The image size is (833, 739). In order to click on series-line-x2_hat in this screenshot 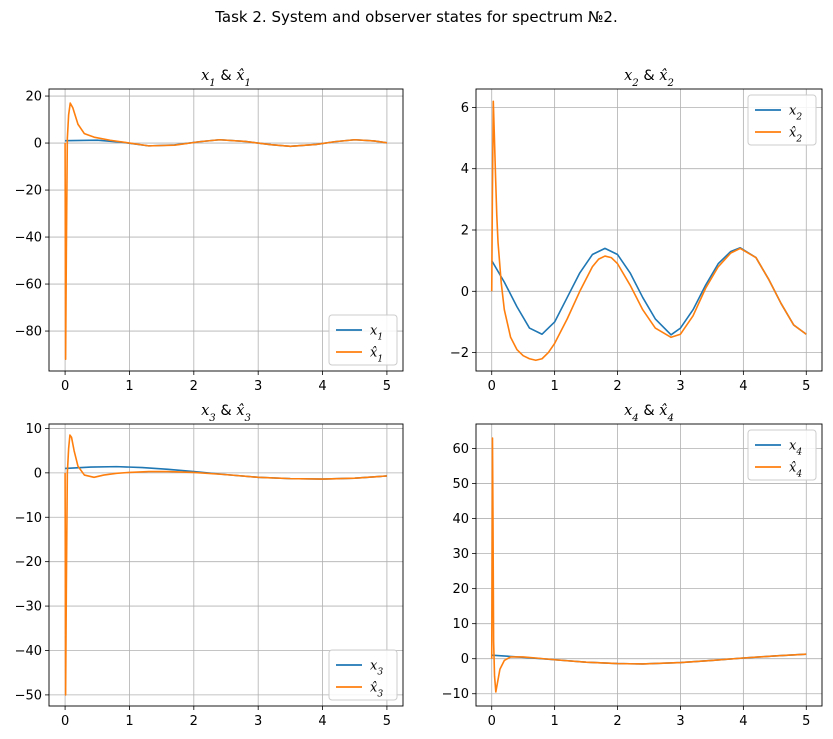, I will do `click(648, 231)`.